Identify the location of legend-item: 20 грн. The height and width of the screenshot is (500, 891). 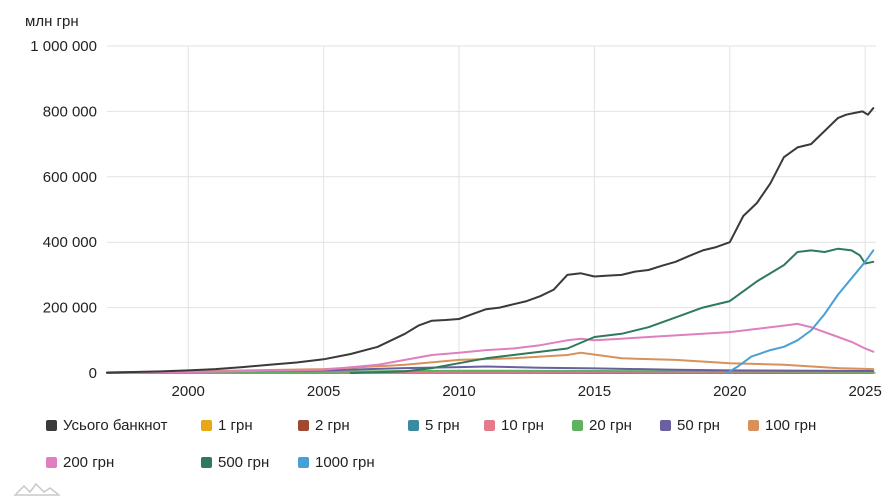
(602, 425).